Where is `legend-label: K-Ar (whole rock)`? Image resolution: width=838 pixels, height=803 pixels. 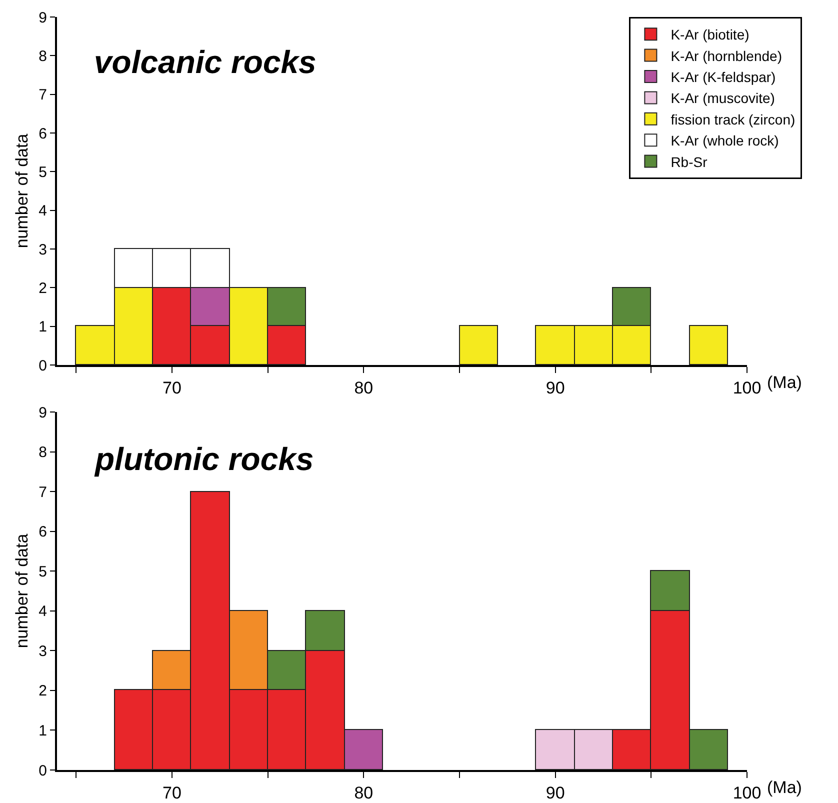
legend-label: K-Ar (whole rock) is located at coordinates (724, 140).